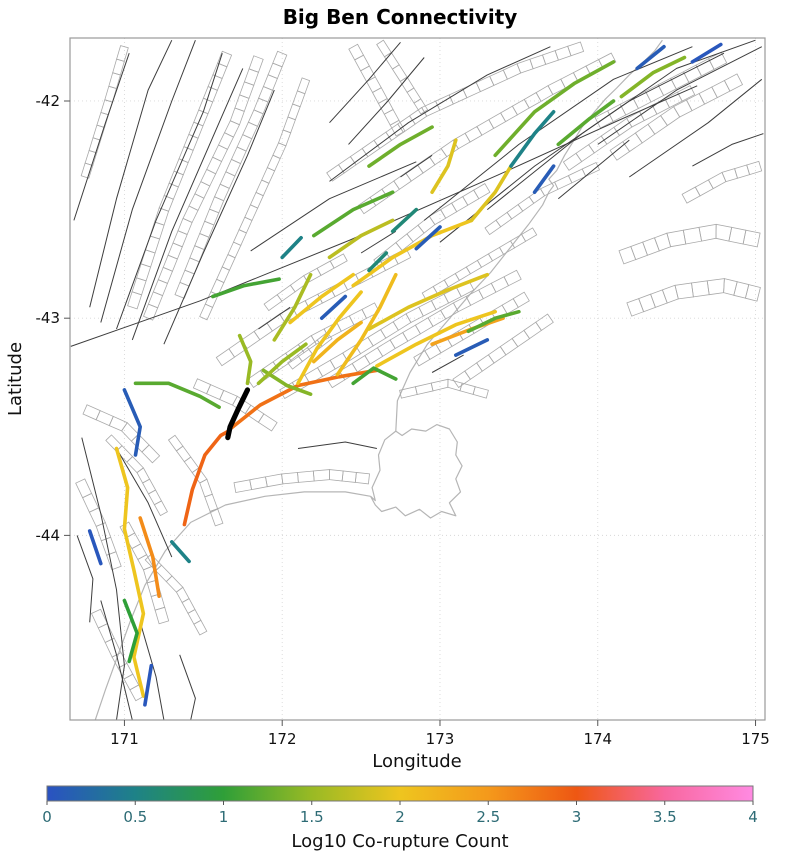 Image resolution: width=800 pixels, height=867 pixels. What do you see at coordinates (400, 817) in the screenshot?
I see `colorbar-tick-label: 2` at bounding box center [400, 817].